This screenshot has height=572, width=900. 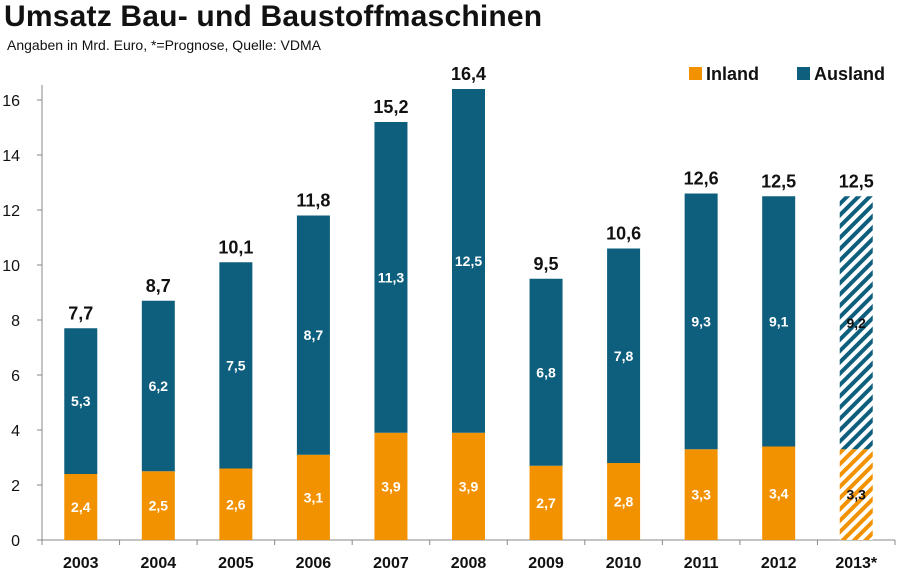 I want to click on y-tick-label: 8, so click(x=15, y=321).